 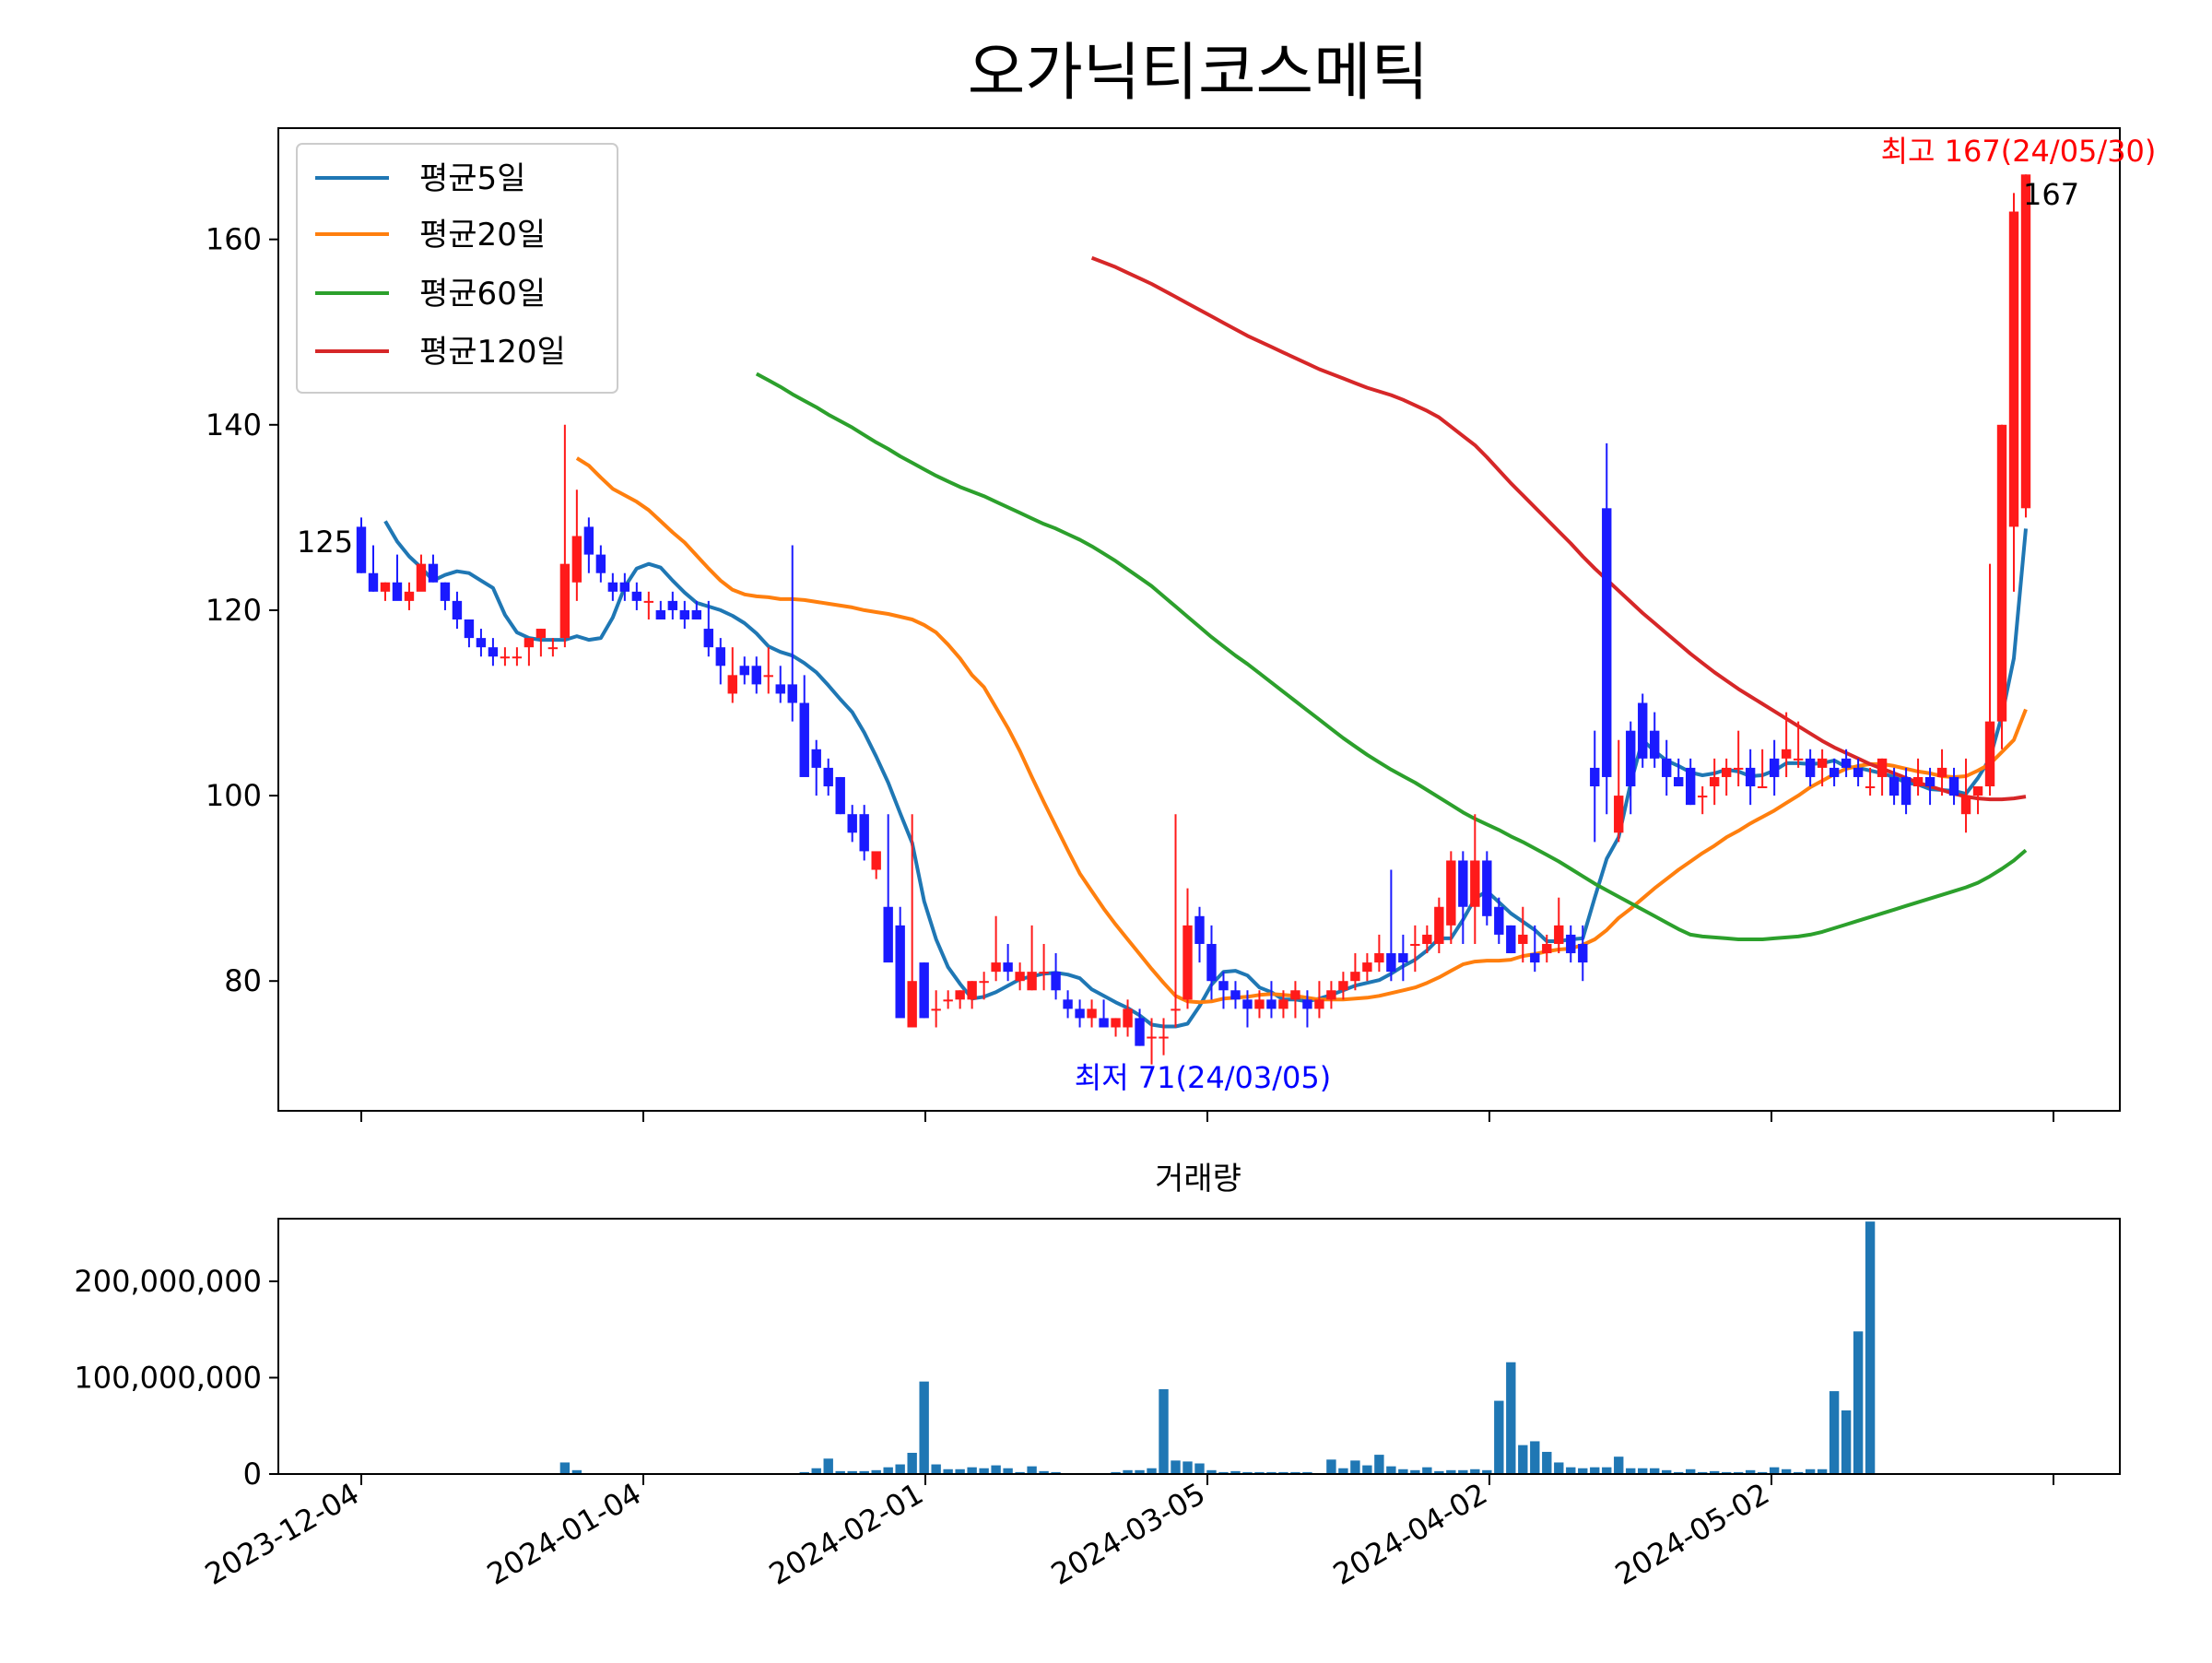 What do you see at coordinates (243, 980) in the screenshot?
I see `price-y-tick-label: 80` at bounding box center [243, 980].